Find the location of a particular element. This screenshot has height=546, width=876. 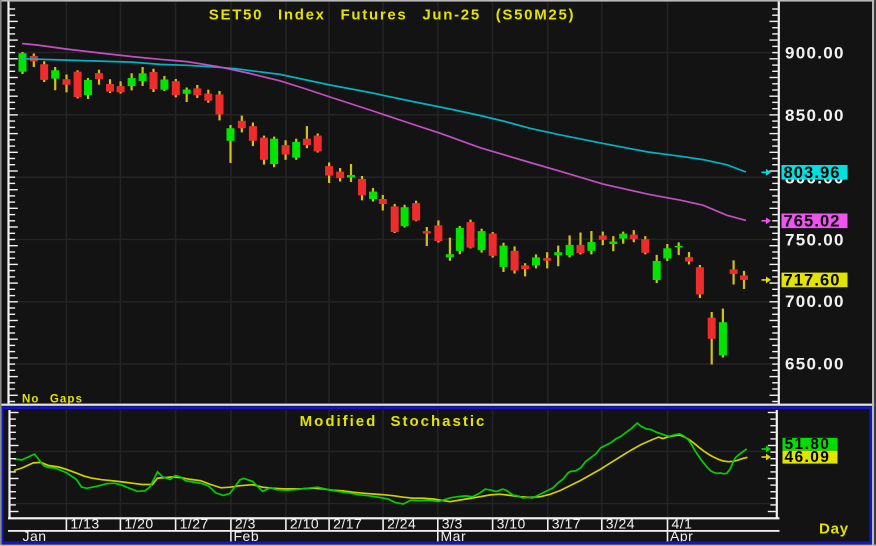

svg-text: 3/10 is located at coordinates (511, 524).